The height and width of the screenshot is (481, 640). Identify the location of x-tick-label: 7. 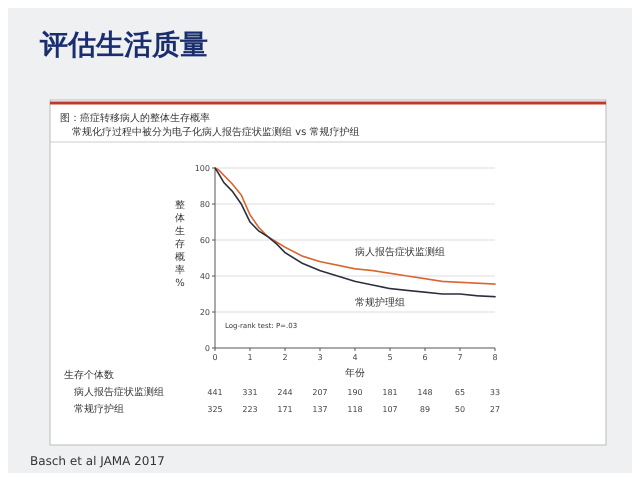
(460, 357).